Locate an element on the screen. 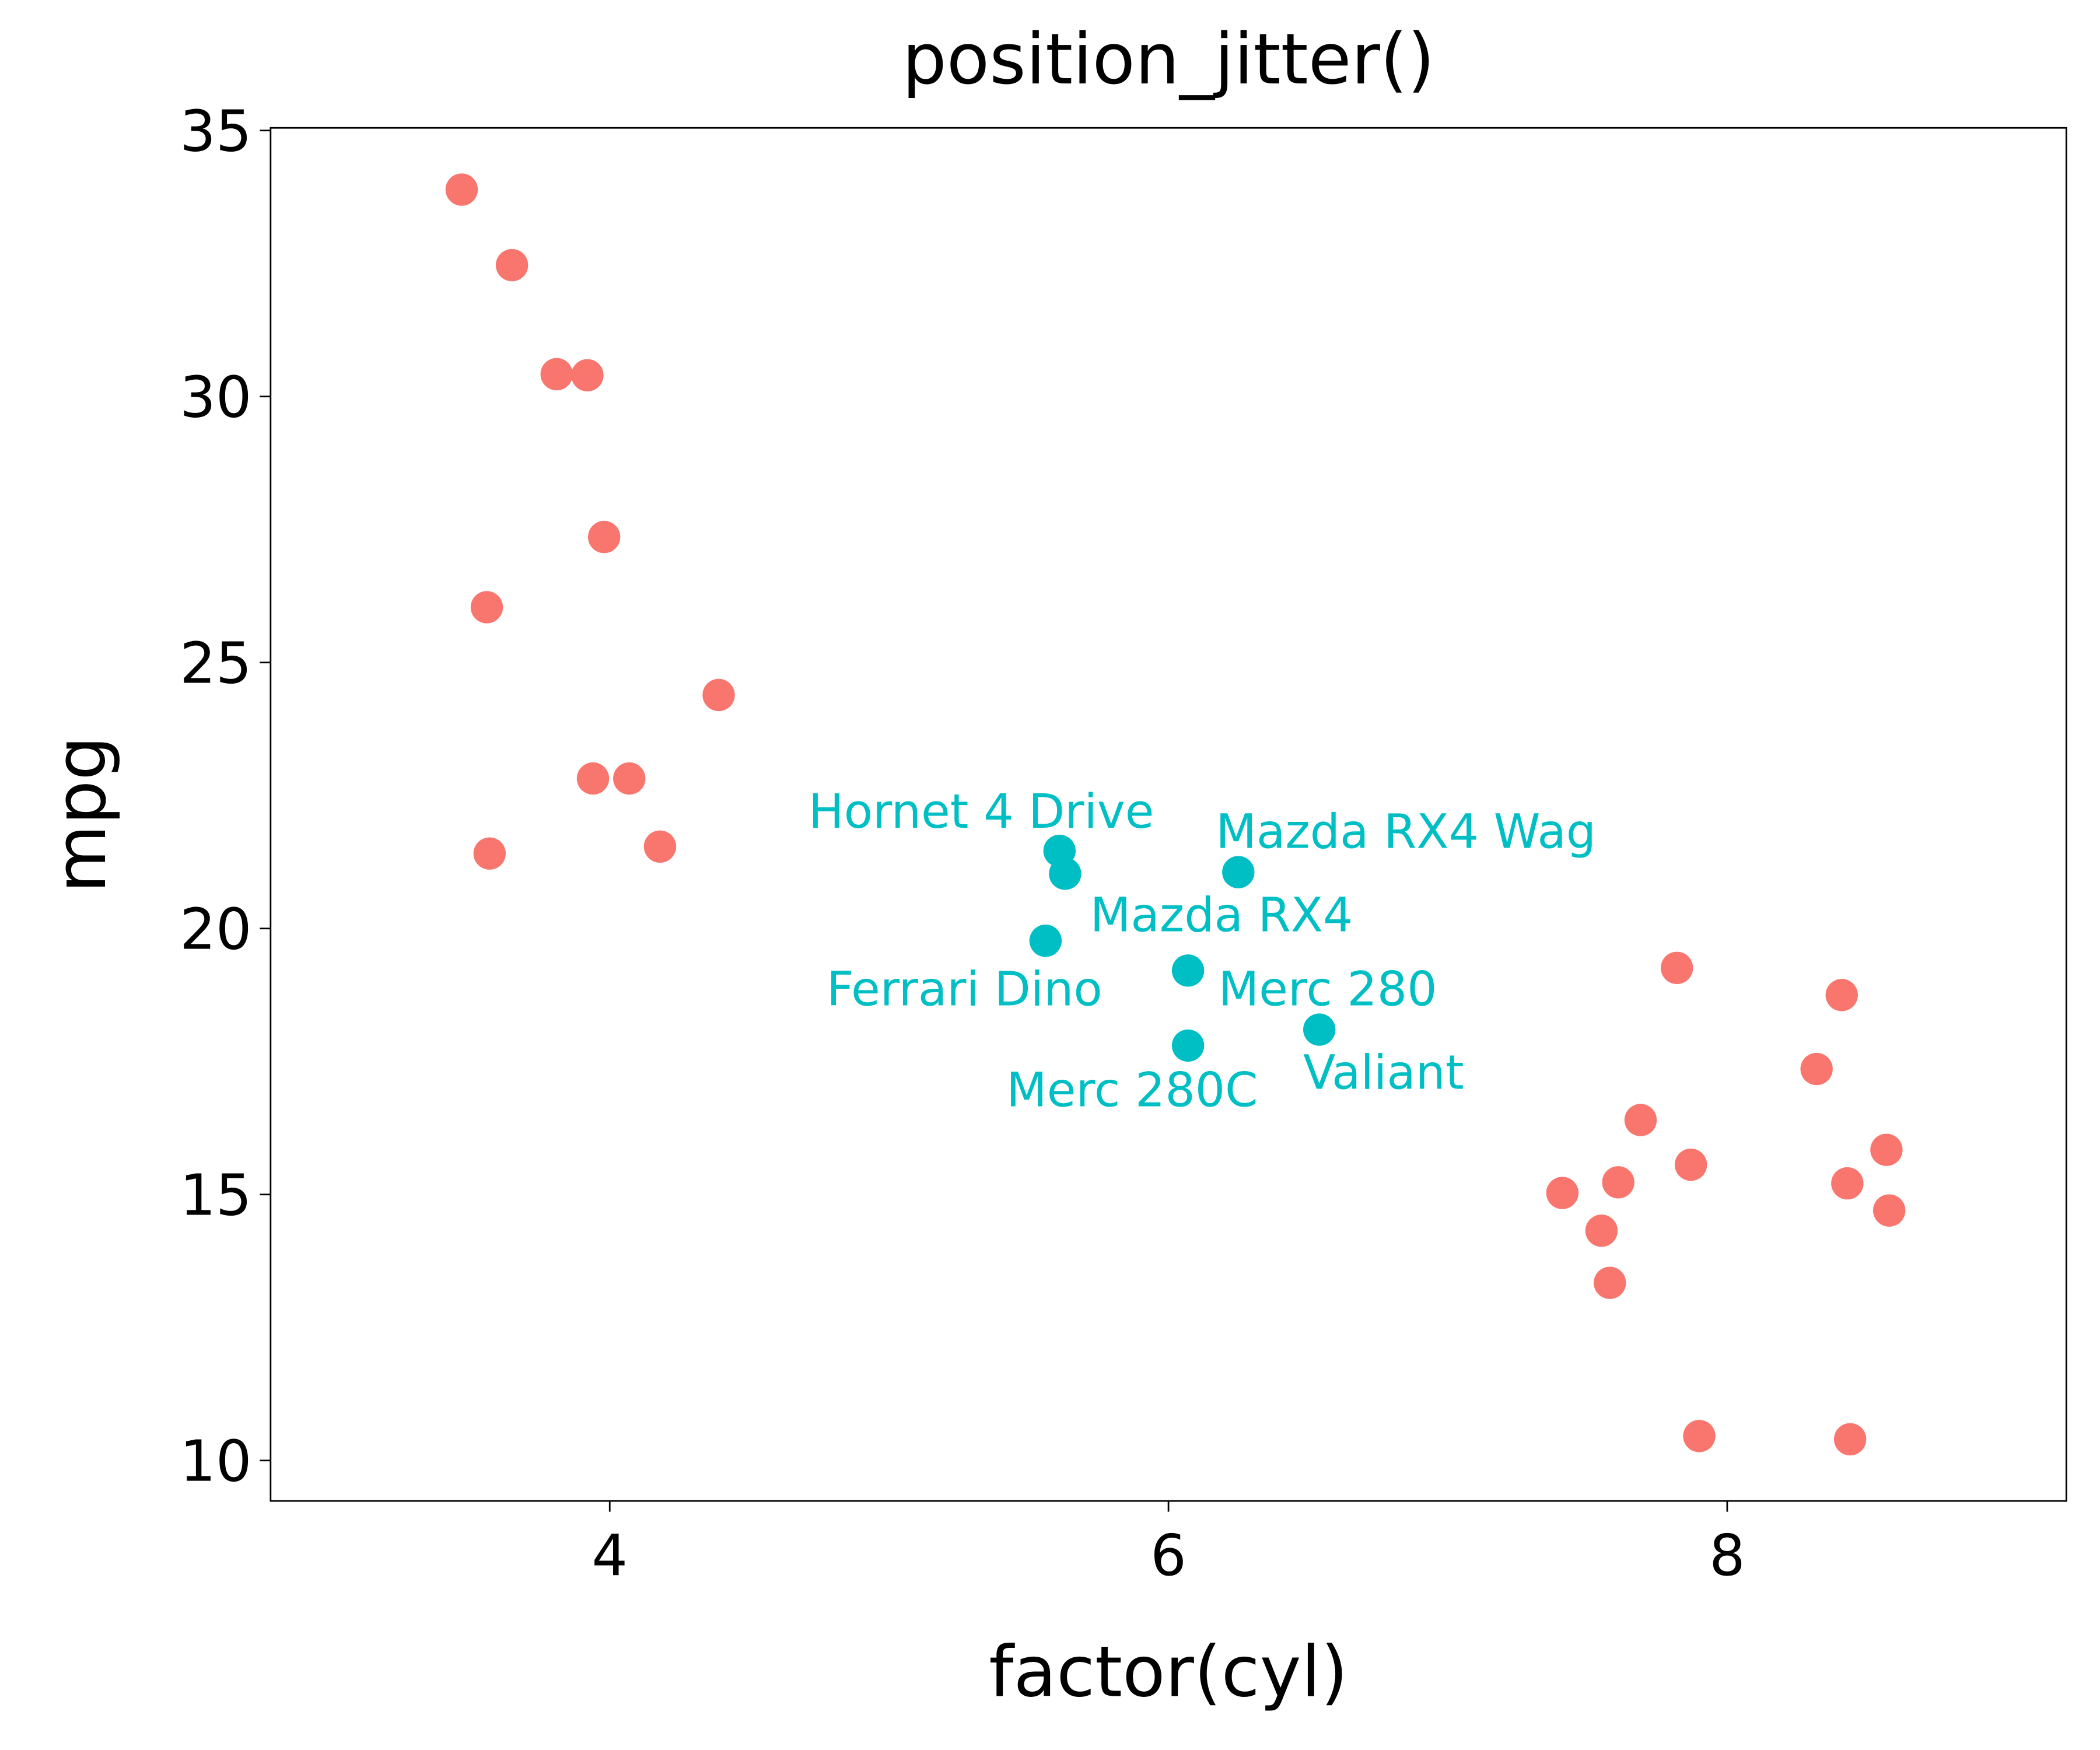  chart-title: position_jitter() is located at coordinates (1168, 60).